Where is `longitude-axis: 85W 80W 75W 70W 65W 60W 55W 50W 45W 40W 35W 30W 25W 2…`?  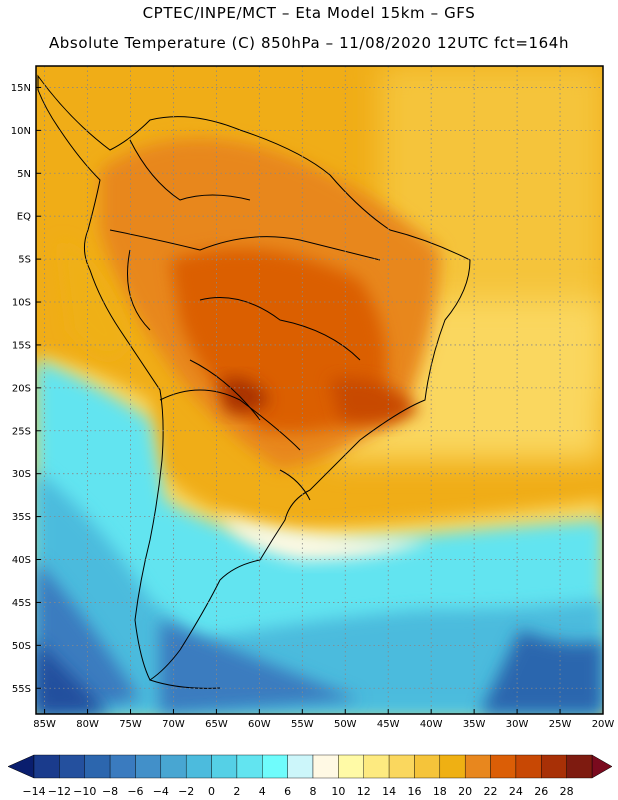
longitude-axis: 85W 80W 75W 70W 65W 60W 55W 50W 45W 40W 35W 30W 25W 2… is located at coordinates (323, 719).